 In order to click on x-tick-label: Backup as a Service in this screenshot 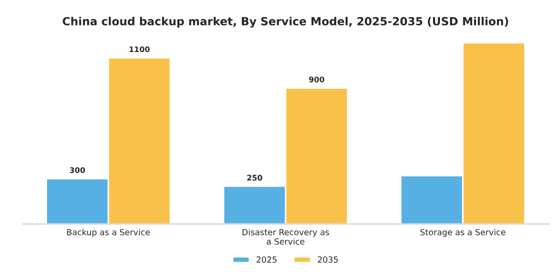, I will do `click(108, 232)`.